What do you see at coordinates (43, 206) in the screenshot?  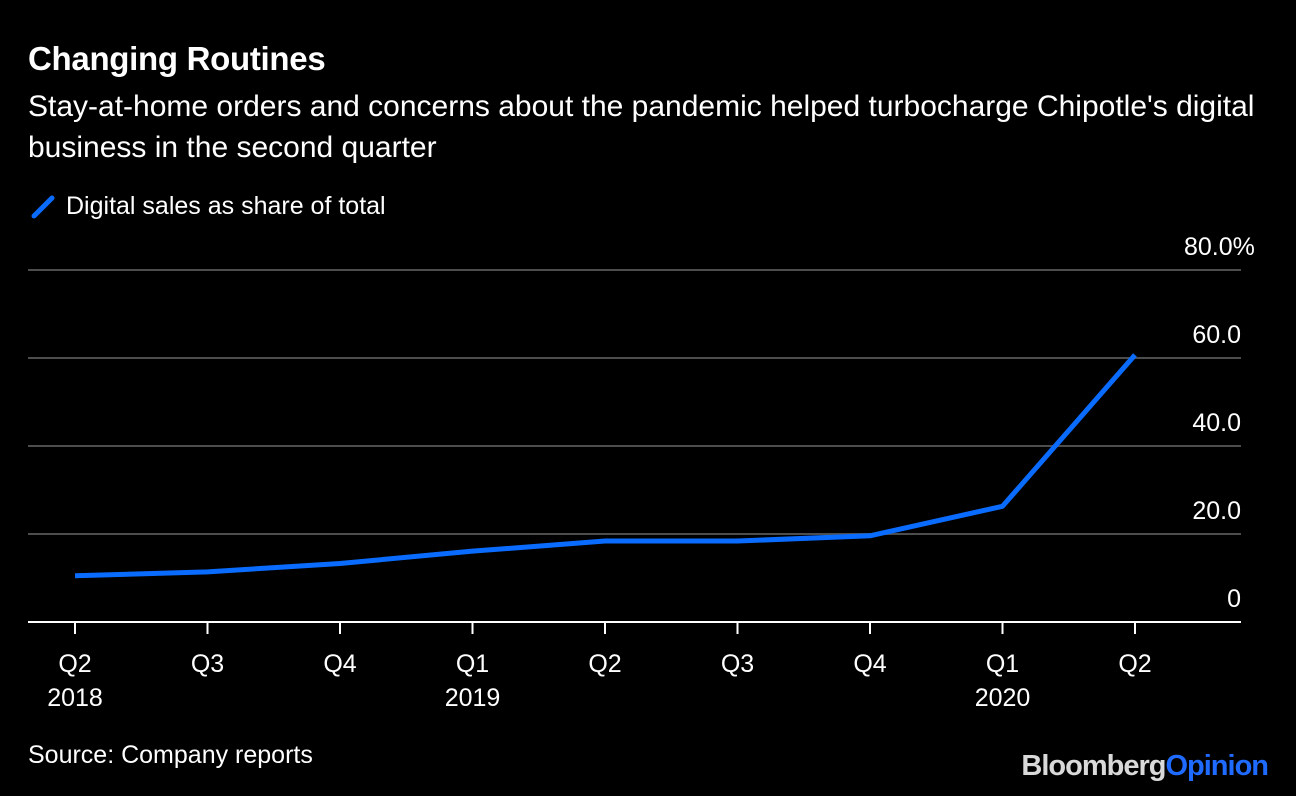 I see `legend-line-icon` at bounding box center [43, 206].